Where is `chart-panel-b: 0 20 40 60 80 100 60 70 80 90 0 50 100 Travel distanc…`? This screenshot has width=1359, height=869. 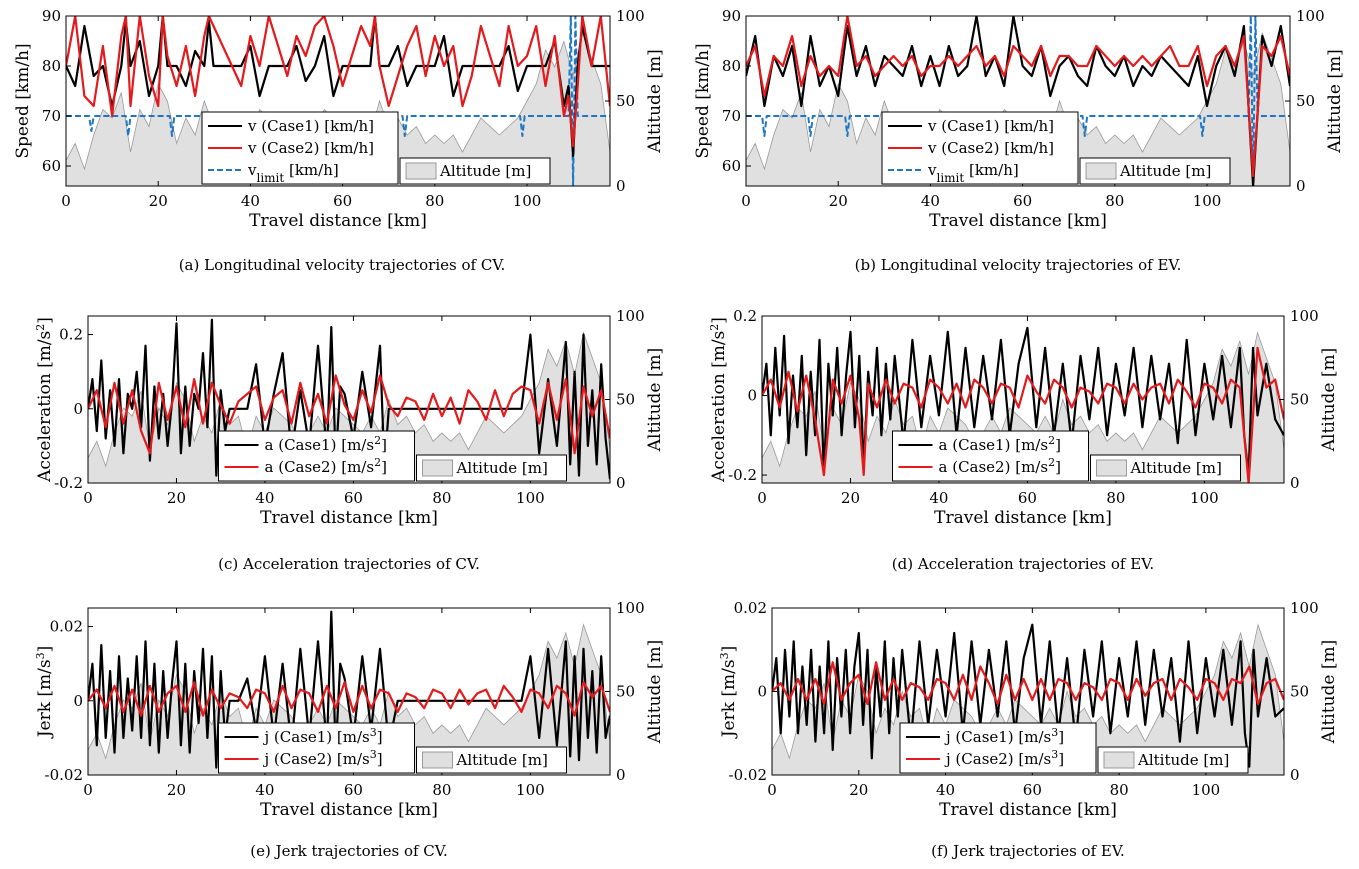
chart-panel-b: 0 20 40 60 80 100 60 70 80 90 0 50 100 Travel distanc… is located at coordinates (1019, 140).